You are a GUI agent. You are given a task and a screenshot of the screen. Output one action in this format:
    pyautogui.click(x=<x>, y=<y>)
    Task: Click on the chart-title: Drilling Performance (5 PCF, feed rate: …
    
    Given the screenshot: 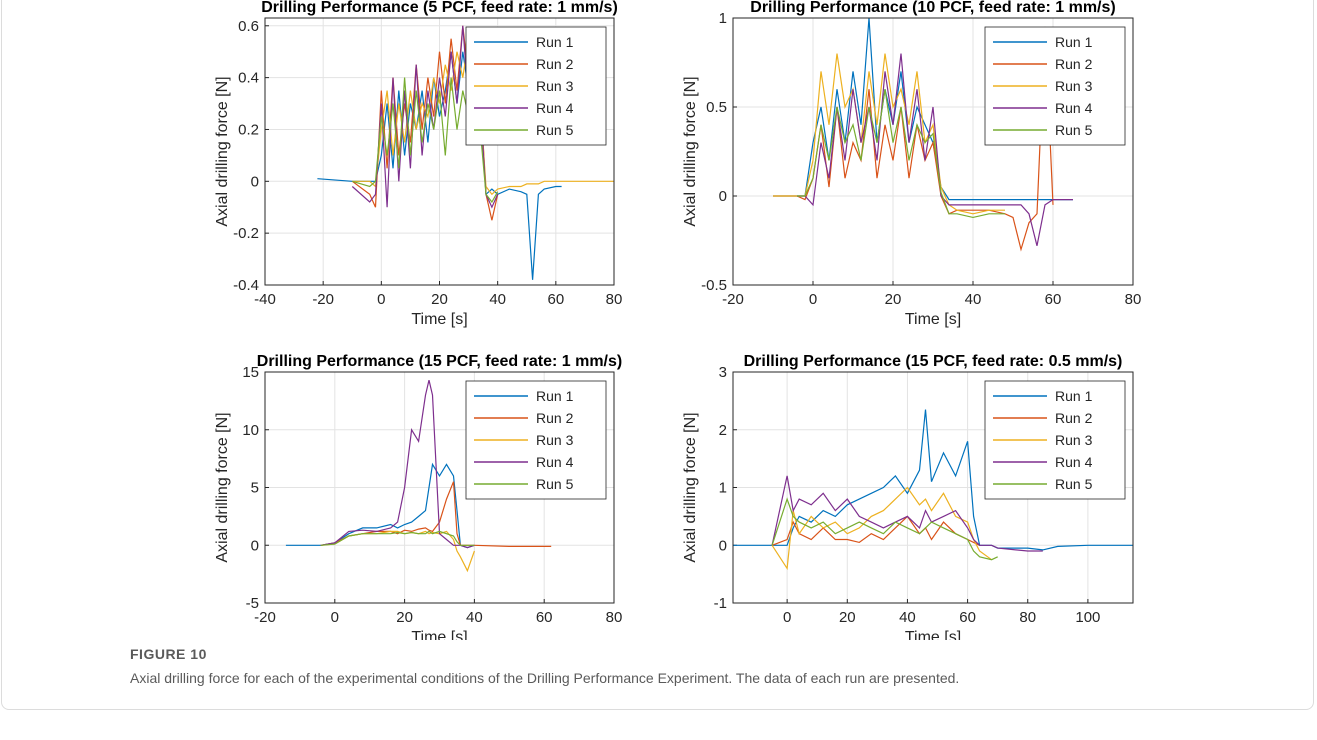 What is the action you would take?
    pyautogui.click(x=439, y=8)
    